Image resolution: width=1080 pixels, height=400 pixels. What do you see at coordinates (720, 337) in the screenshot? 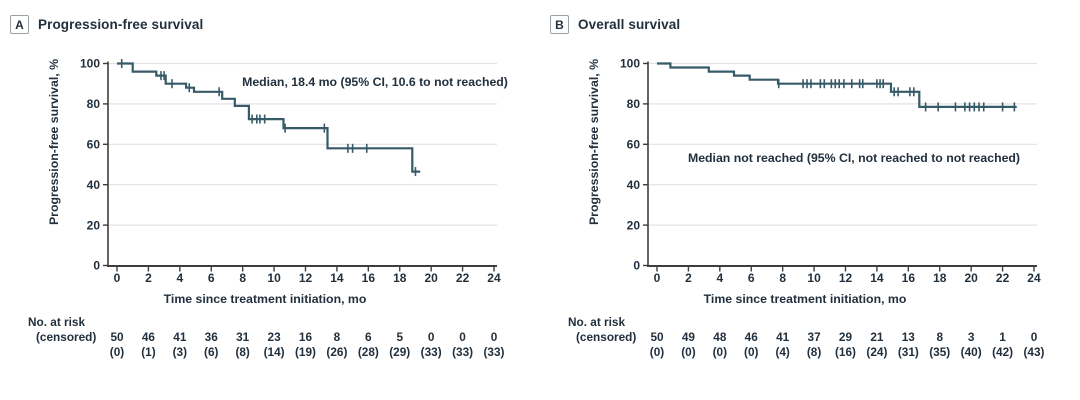
I see `at-risk-count: 48` at bounding box center [720, 337].